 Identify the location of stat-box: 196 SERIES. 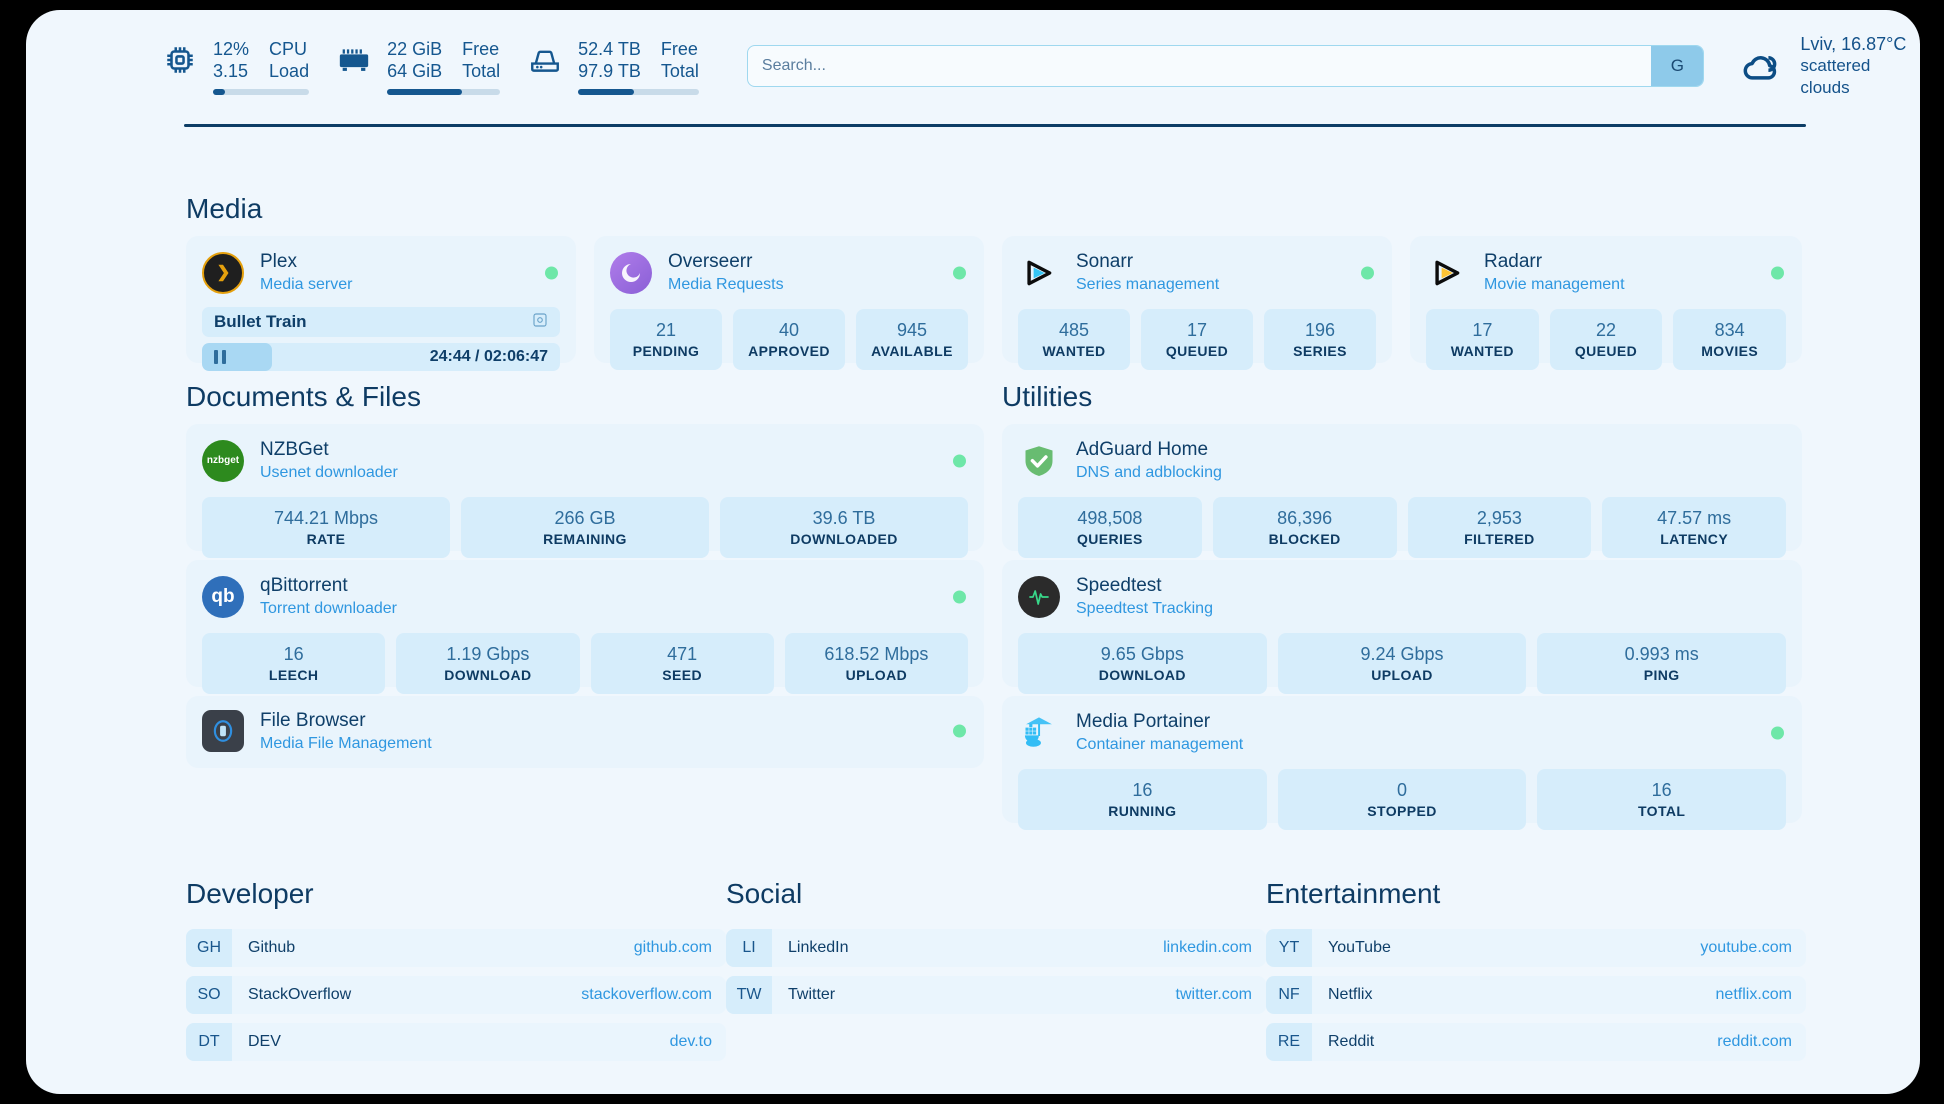
(1320, 339).